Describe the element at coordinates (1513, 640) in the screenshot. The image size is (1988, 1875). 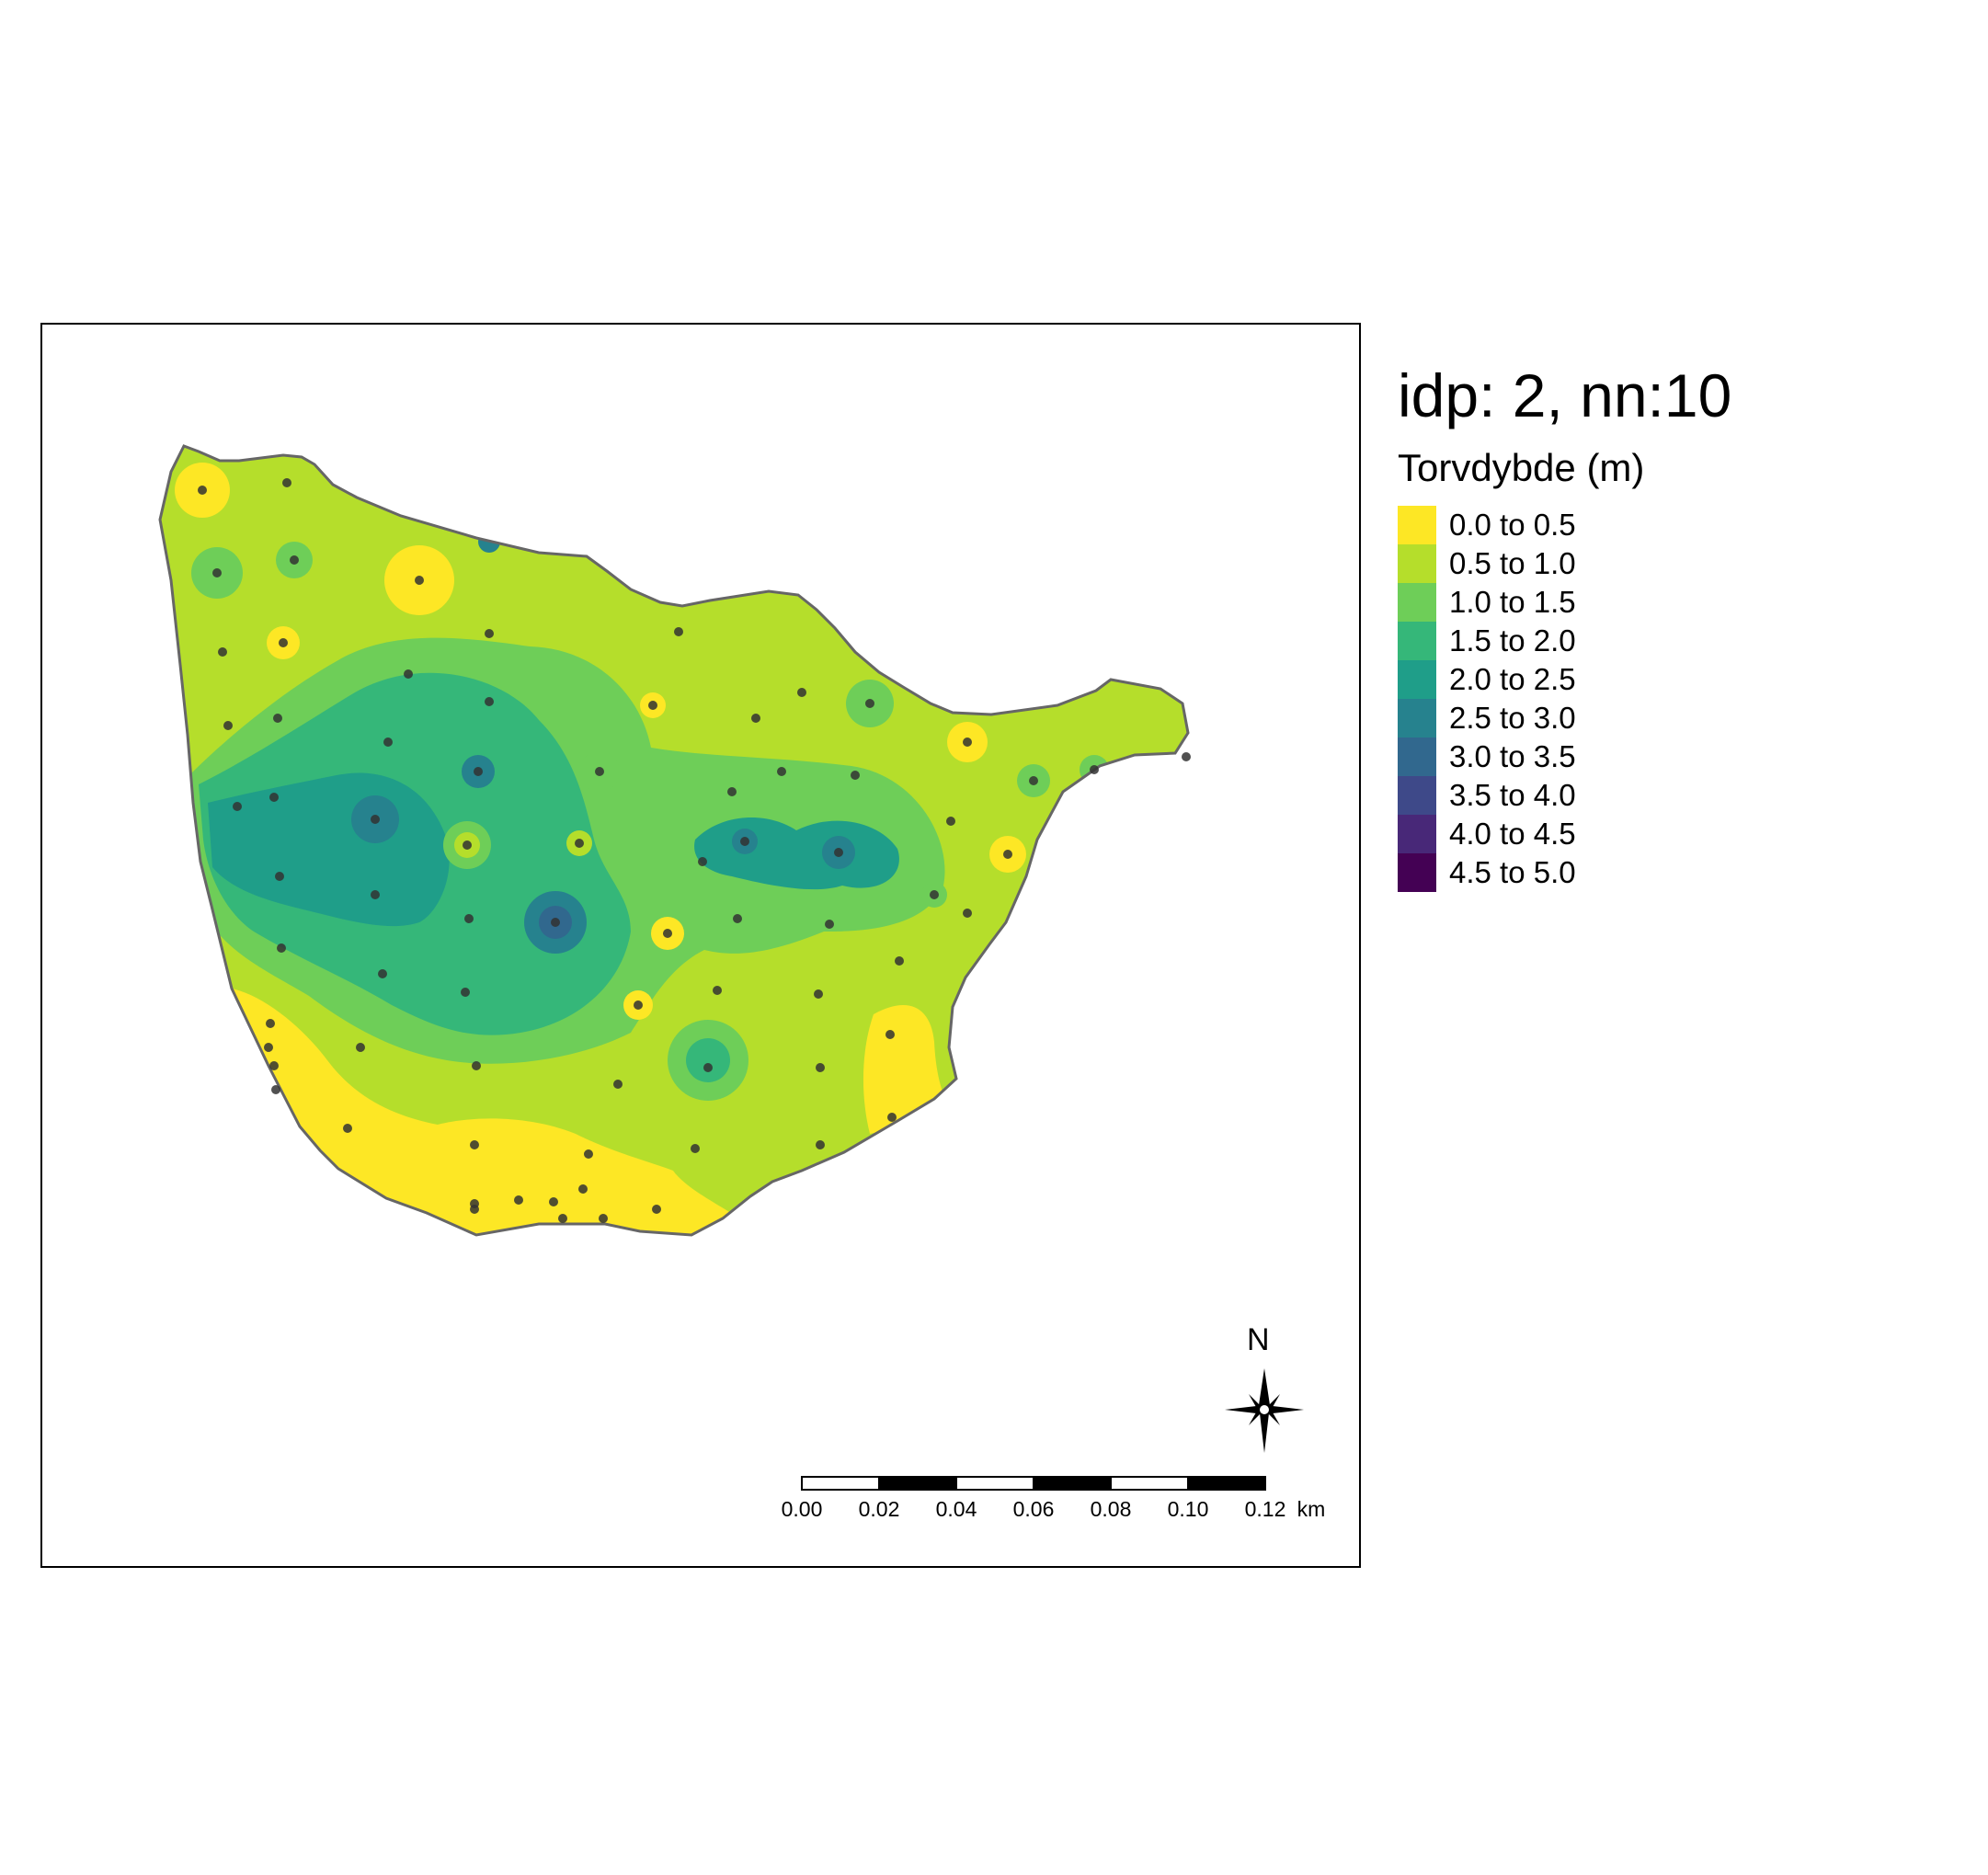
I see `legend-label: 1.5 to 2.0` at that location.